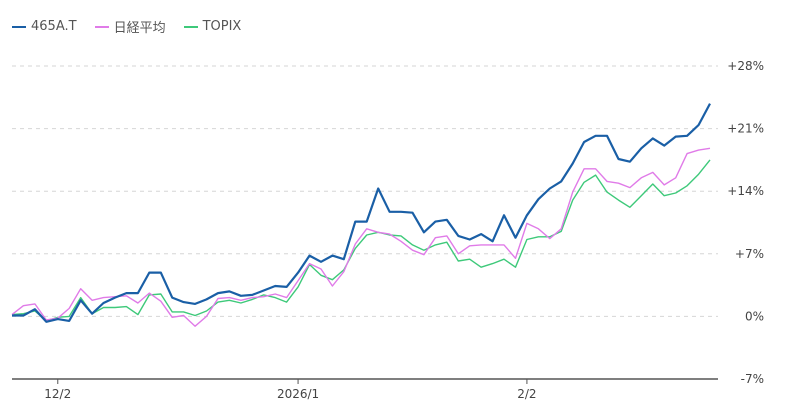  I want to click on y-tick-label: +21%, so click(745, 129).